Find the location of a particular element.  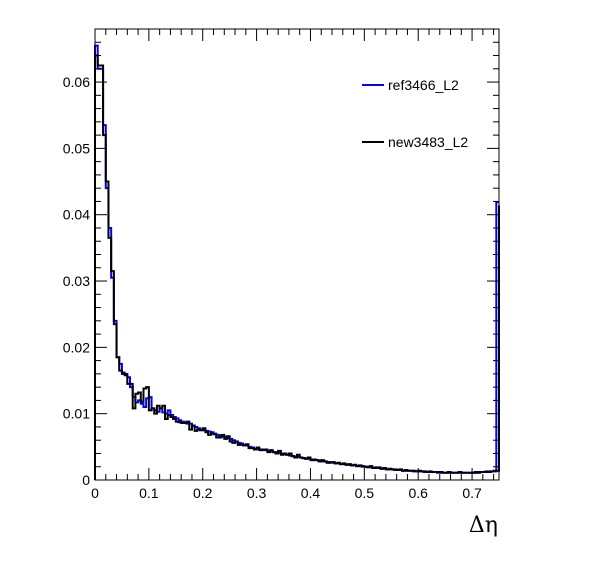

x-tick-label: 0.2 is located at coordinates (203, 493).